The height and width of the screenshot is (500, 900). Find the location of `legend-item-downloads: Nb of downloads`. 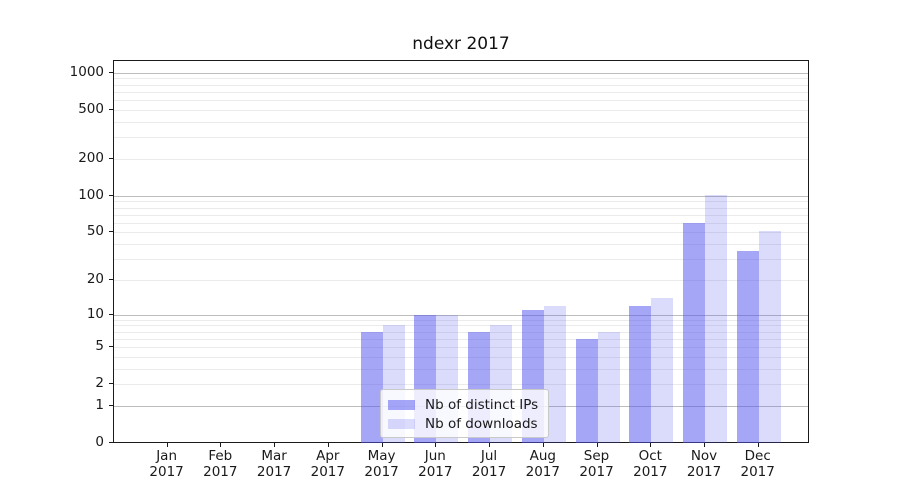

legend-item-downloads: Nb of downloads is located at coordinates (468, 423).